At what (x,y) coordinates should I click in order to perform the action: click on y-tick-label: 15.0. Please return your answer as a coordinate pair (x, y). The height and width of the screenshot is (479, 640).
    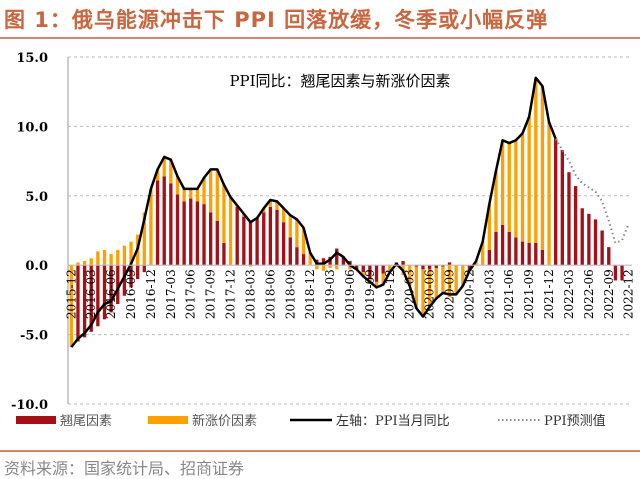
    Looking at the image, I should click on (32, 58).